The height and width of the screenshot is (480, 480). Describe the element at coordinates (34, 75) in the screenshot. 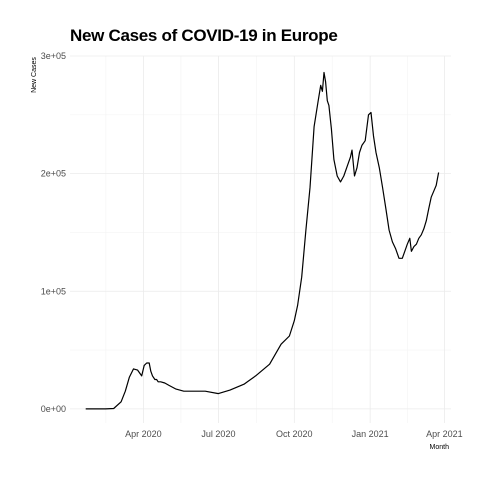

I see `y-axis-label: New Cases` at that location.